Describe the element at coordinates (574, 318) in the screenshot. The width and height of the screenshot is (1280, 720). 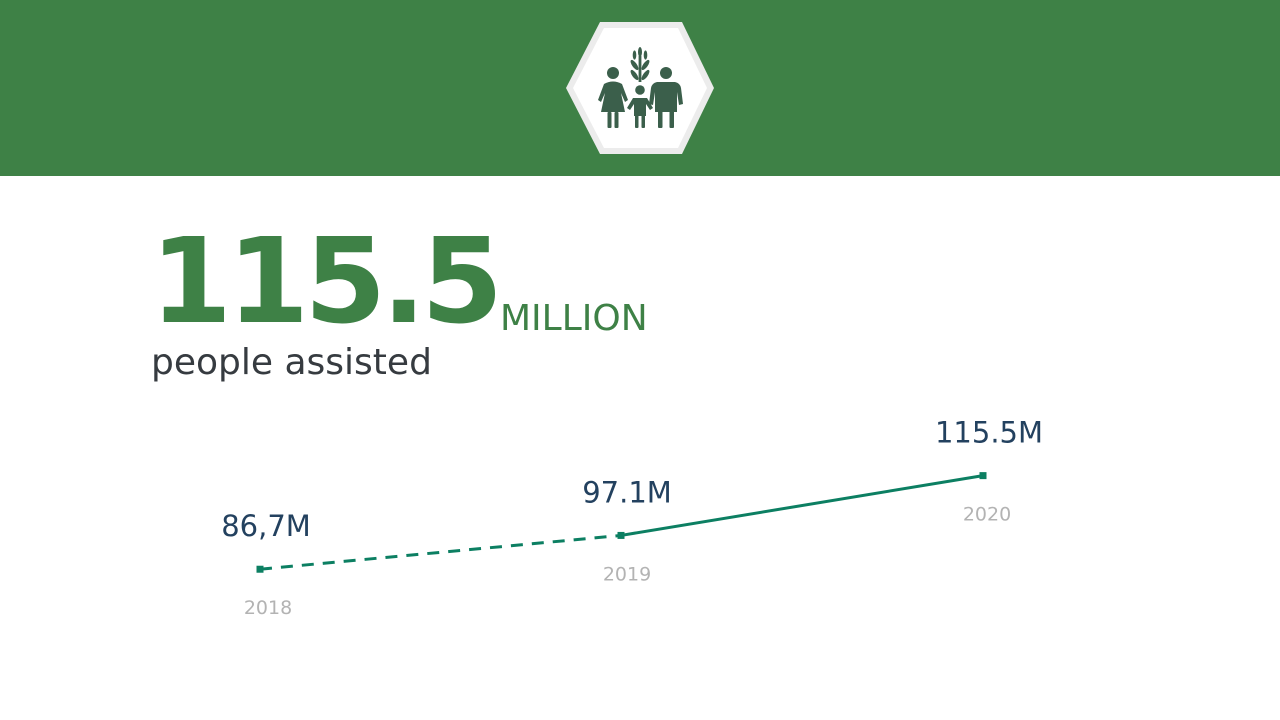
I see `headline-unit: MILLION` at that location.